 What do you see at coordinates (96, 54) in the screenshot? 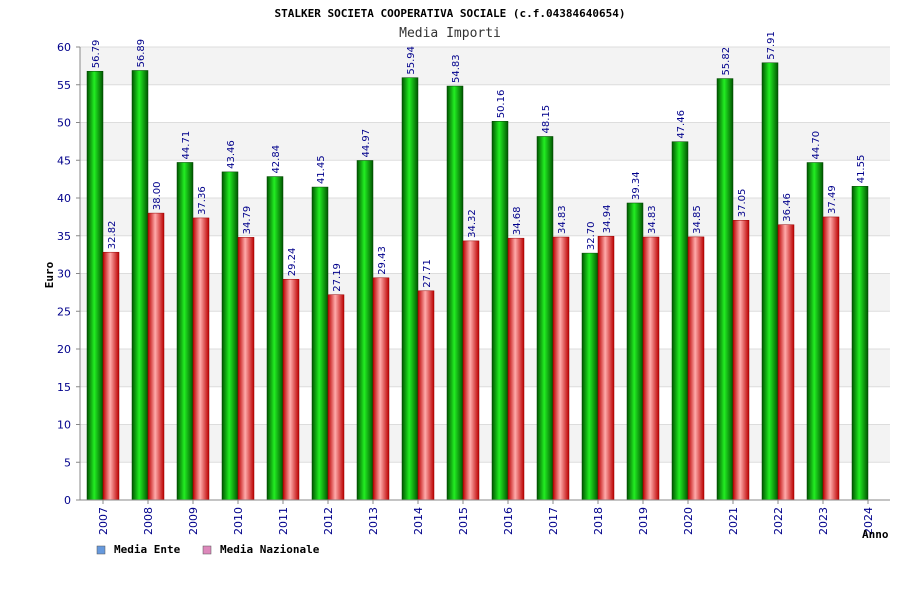
I see `data-label: 56.79` at bounding box center [96, 54].